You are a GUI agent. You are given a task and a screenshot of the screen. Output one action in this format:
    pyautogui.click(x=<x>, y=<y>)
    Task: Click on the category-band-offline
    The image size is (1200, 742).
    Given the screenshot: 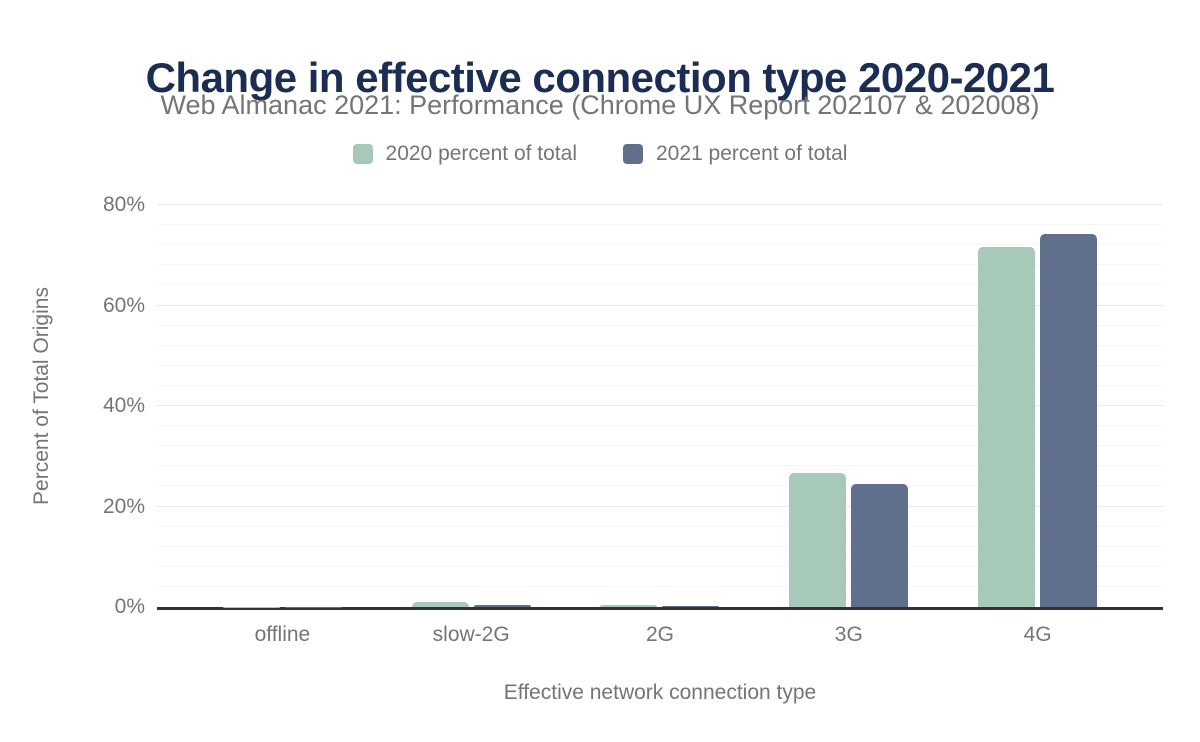 What is the action you would take?
    pyautogui.click(x=282, y=396)
    